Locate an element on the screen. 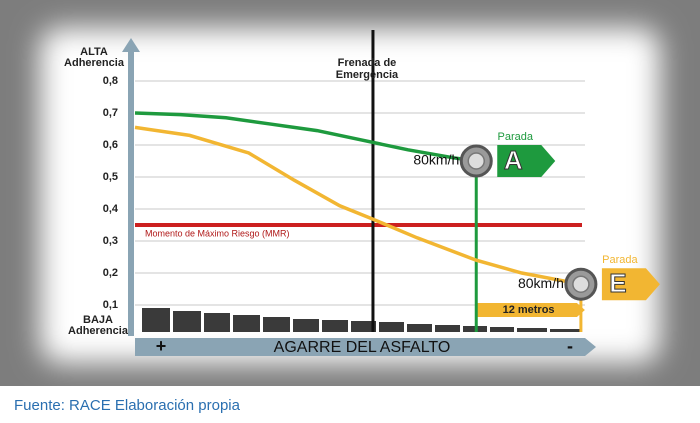 This screenshot has height=423, width=700. emergency-label: Frenada de is located at coordinates (367, 63).